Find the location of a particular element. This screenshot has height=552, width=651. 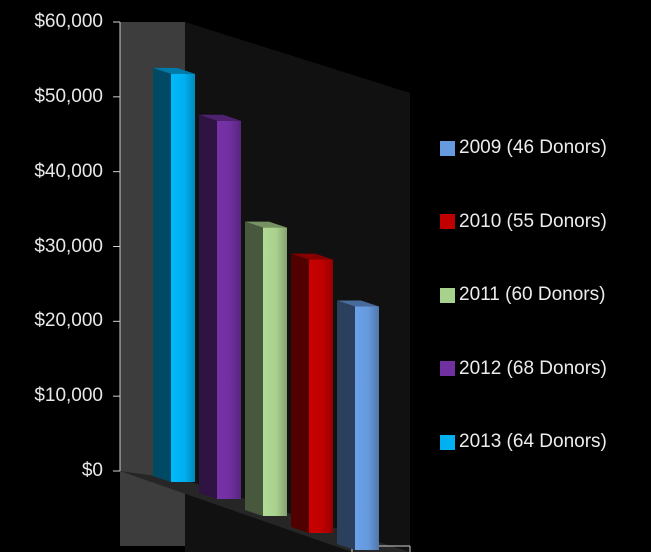

legend-item: 2013 (64 Donors) is located at coordinates (523, 442).